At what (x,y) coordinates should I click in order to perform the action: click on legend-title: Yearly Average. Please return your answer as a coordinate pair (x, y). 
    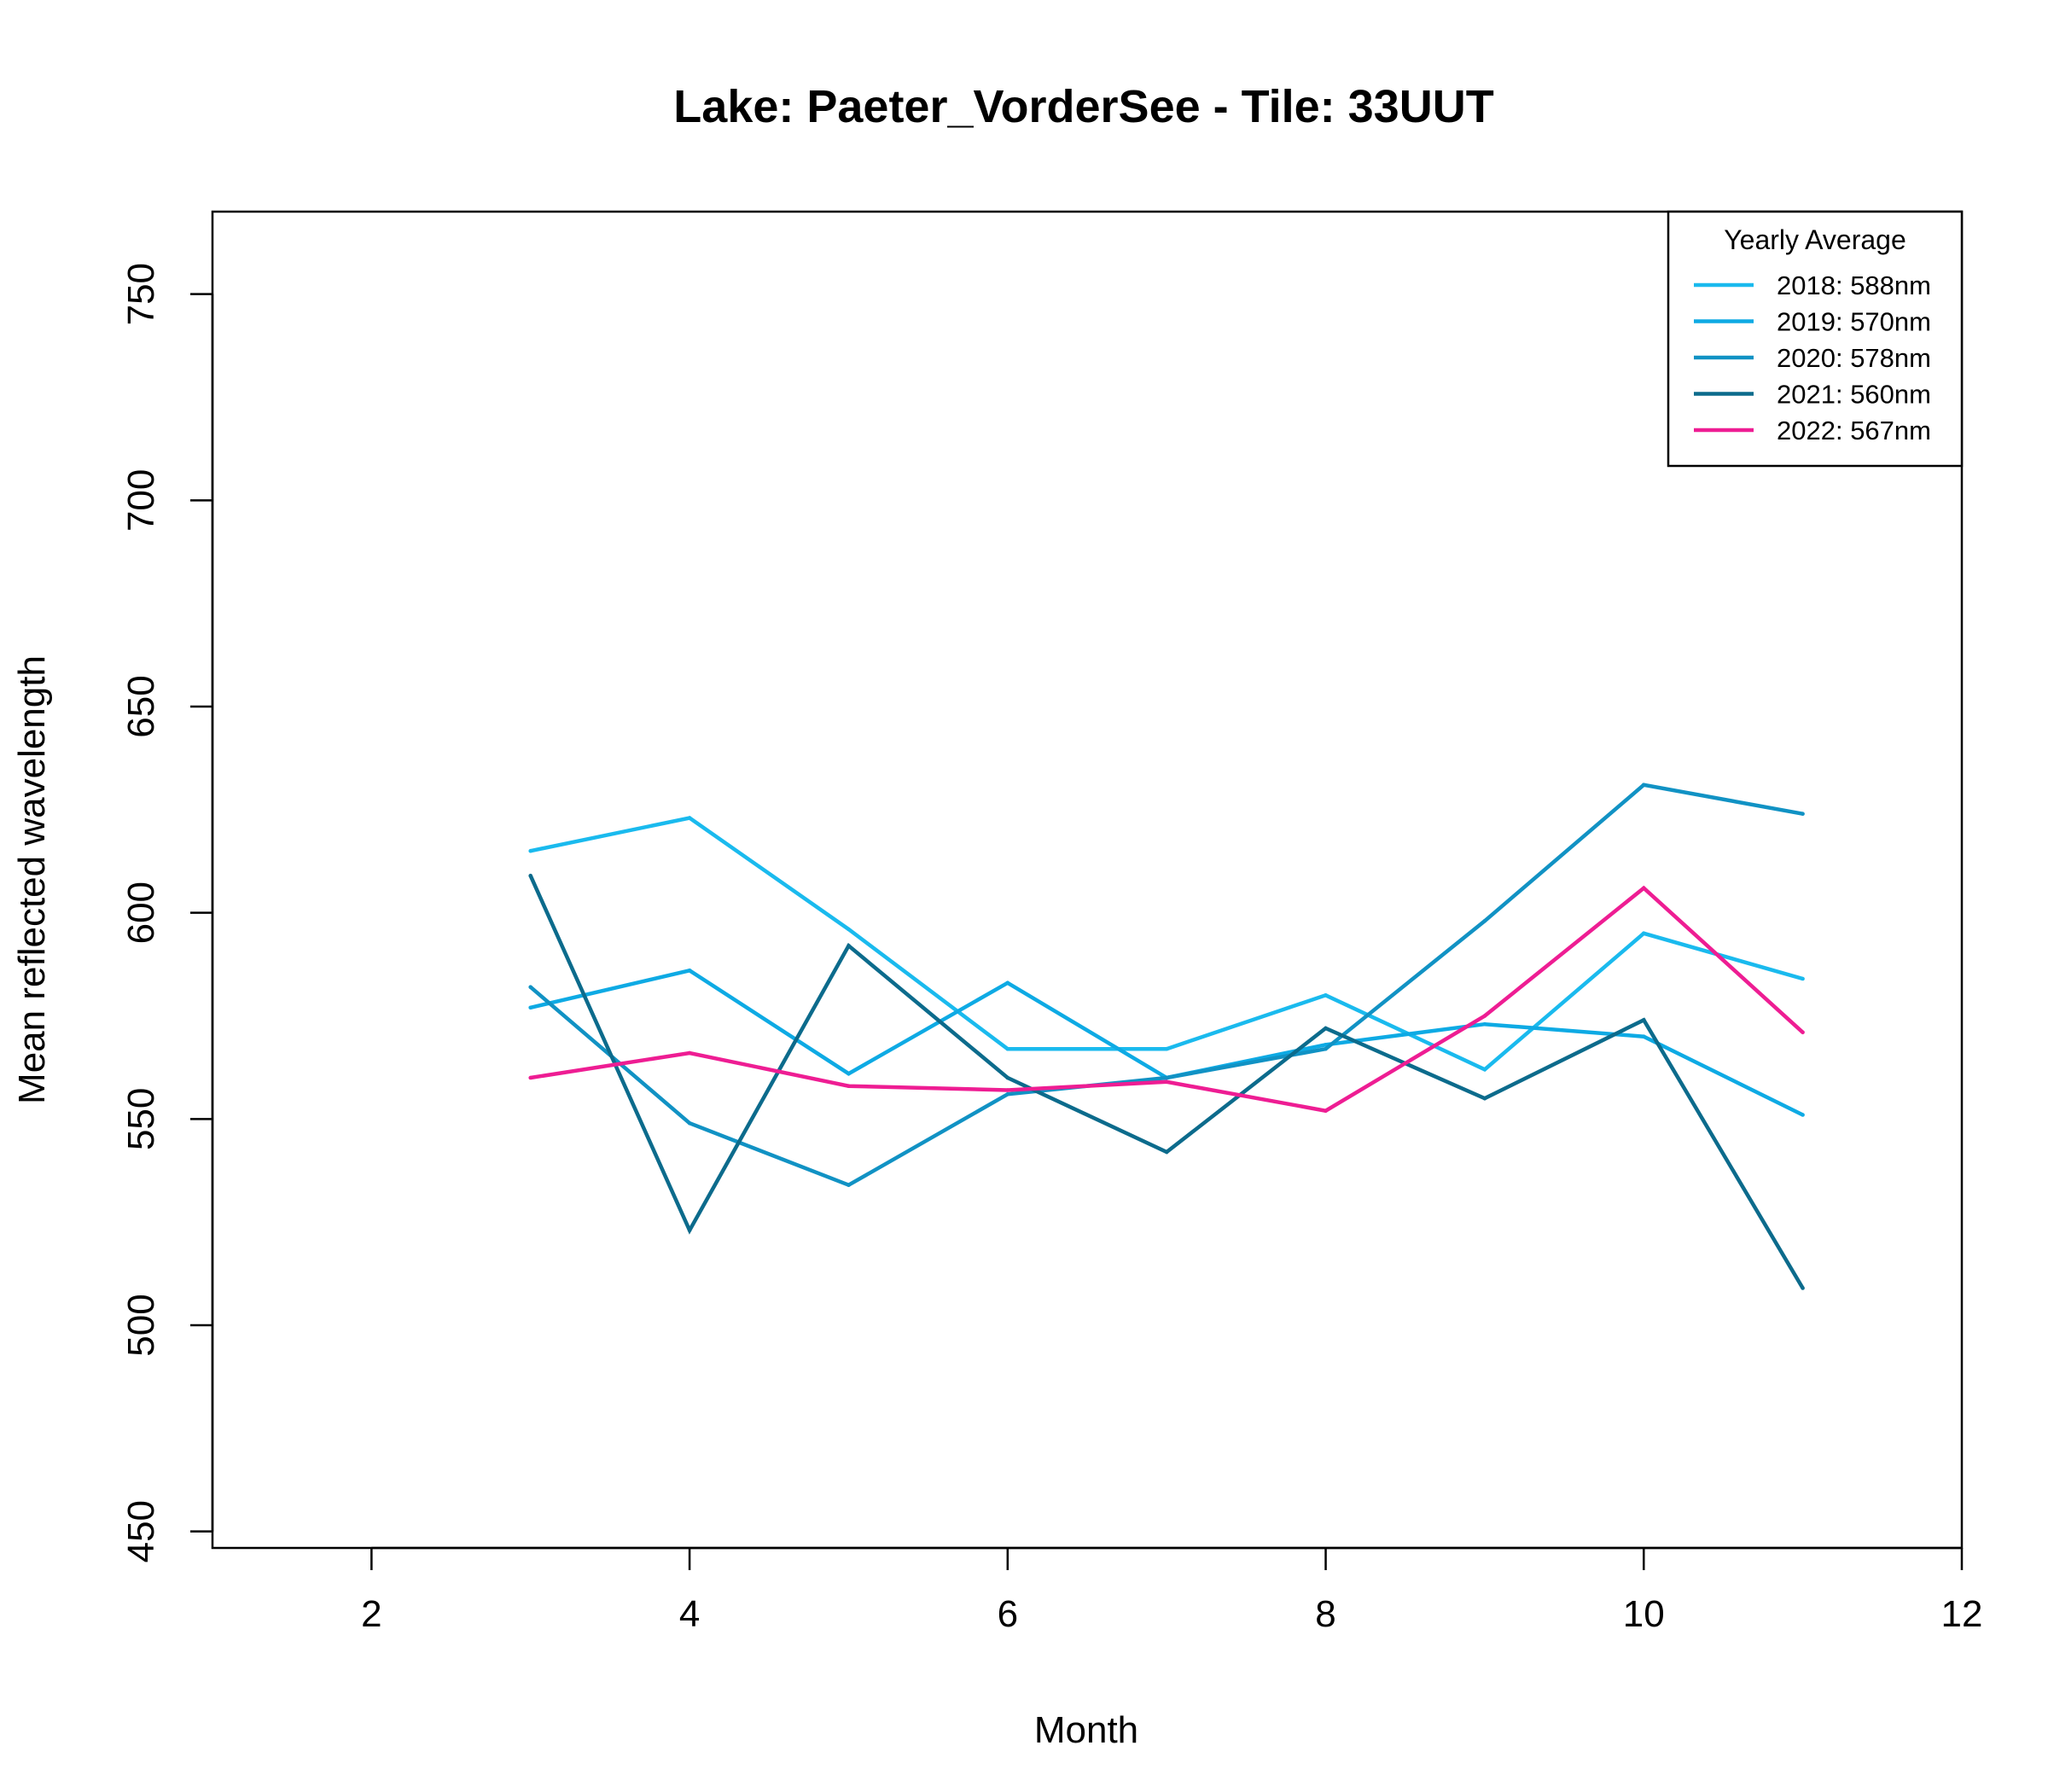
    Looking at the image, I should click on (1815, 240).